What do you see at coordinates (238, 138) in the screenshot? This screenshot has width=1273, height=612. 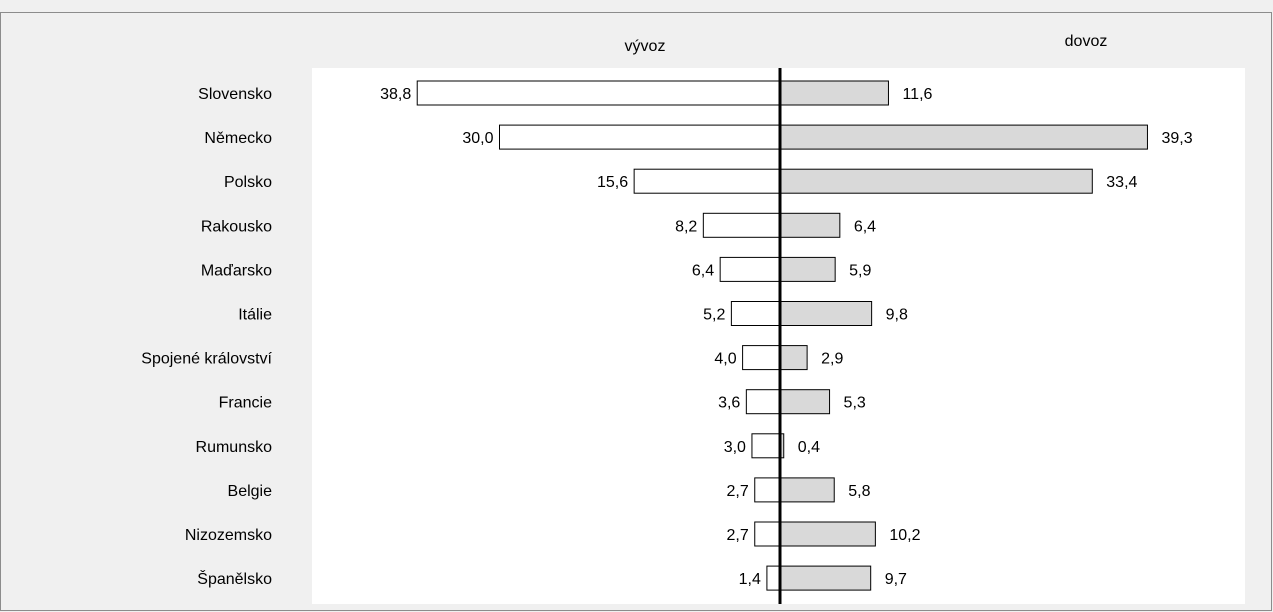 I see `category-label: Německo` at bounding box center [238, 138].